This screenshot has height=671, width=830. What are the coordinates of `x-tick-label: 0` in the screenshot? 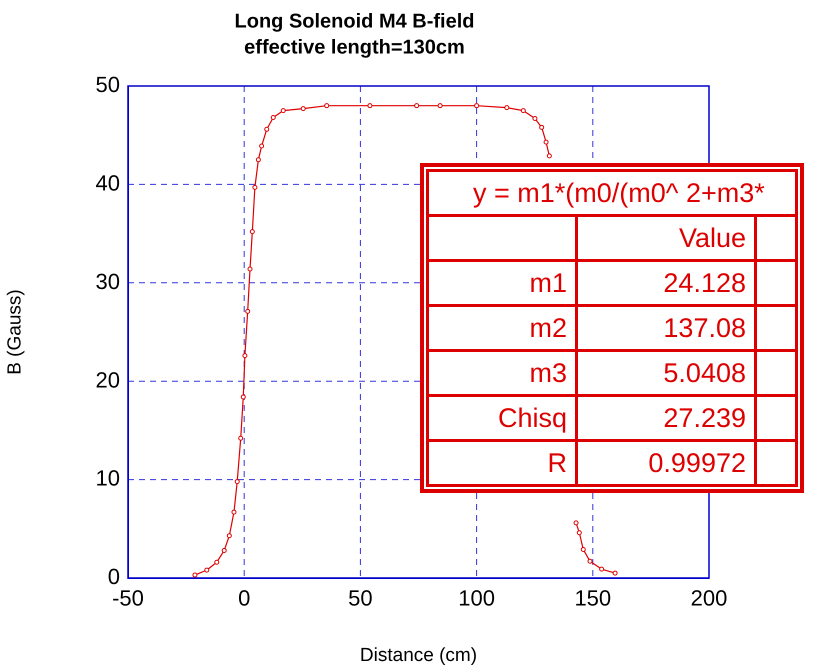 It's located at (244, 597).